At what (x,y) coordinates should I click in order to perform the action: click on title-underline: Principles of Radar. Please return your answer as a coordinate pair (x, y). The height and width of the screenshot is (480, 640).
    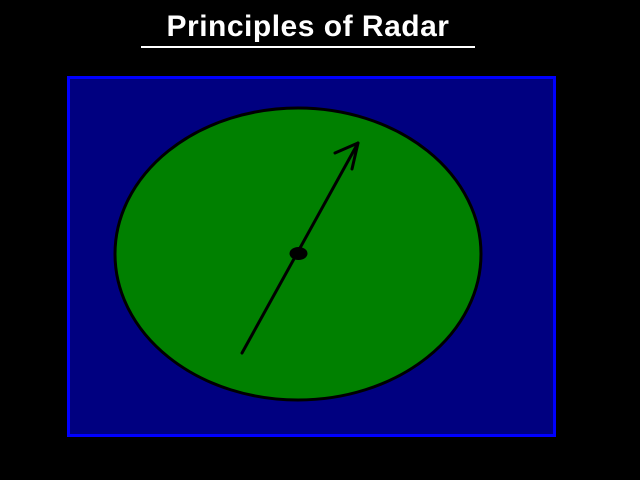
    Looking at the image, I should click on (308, 29).